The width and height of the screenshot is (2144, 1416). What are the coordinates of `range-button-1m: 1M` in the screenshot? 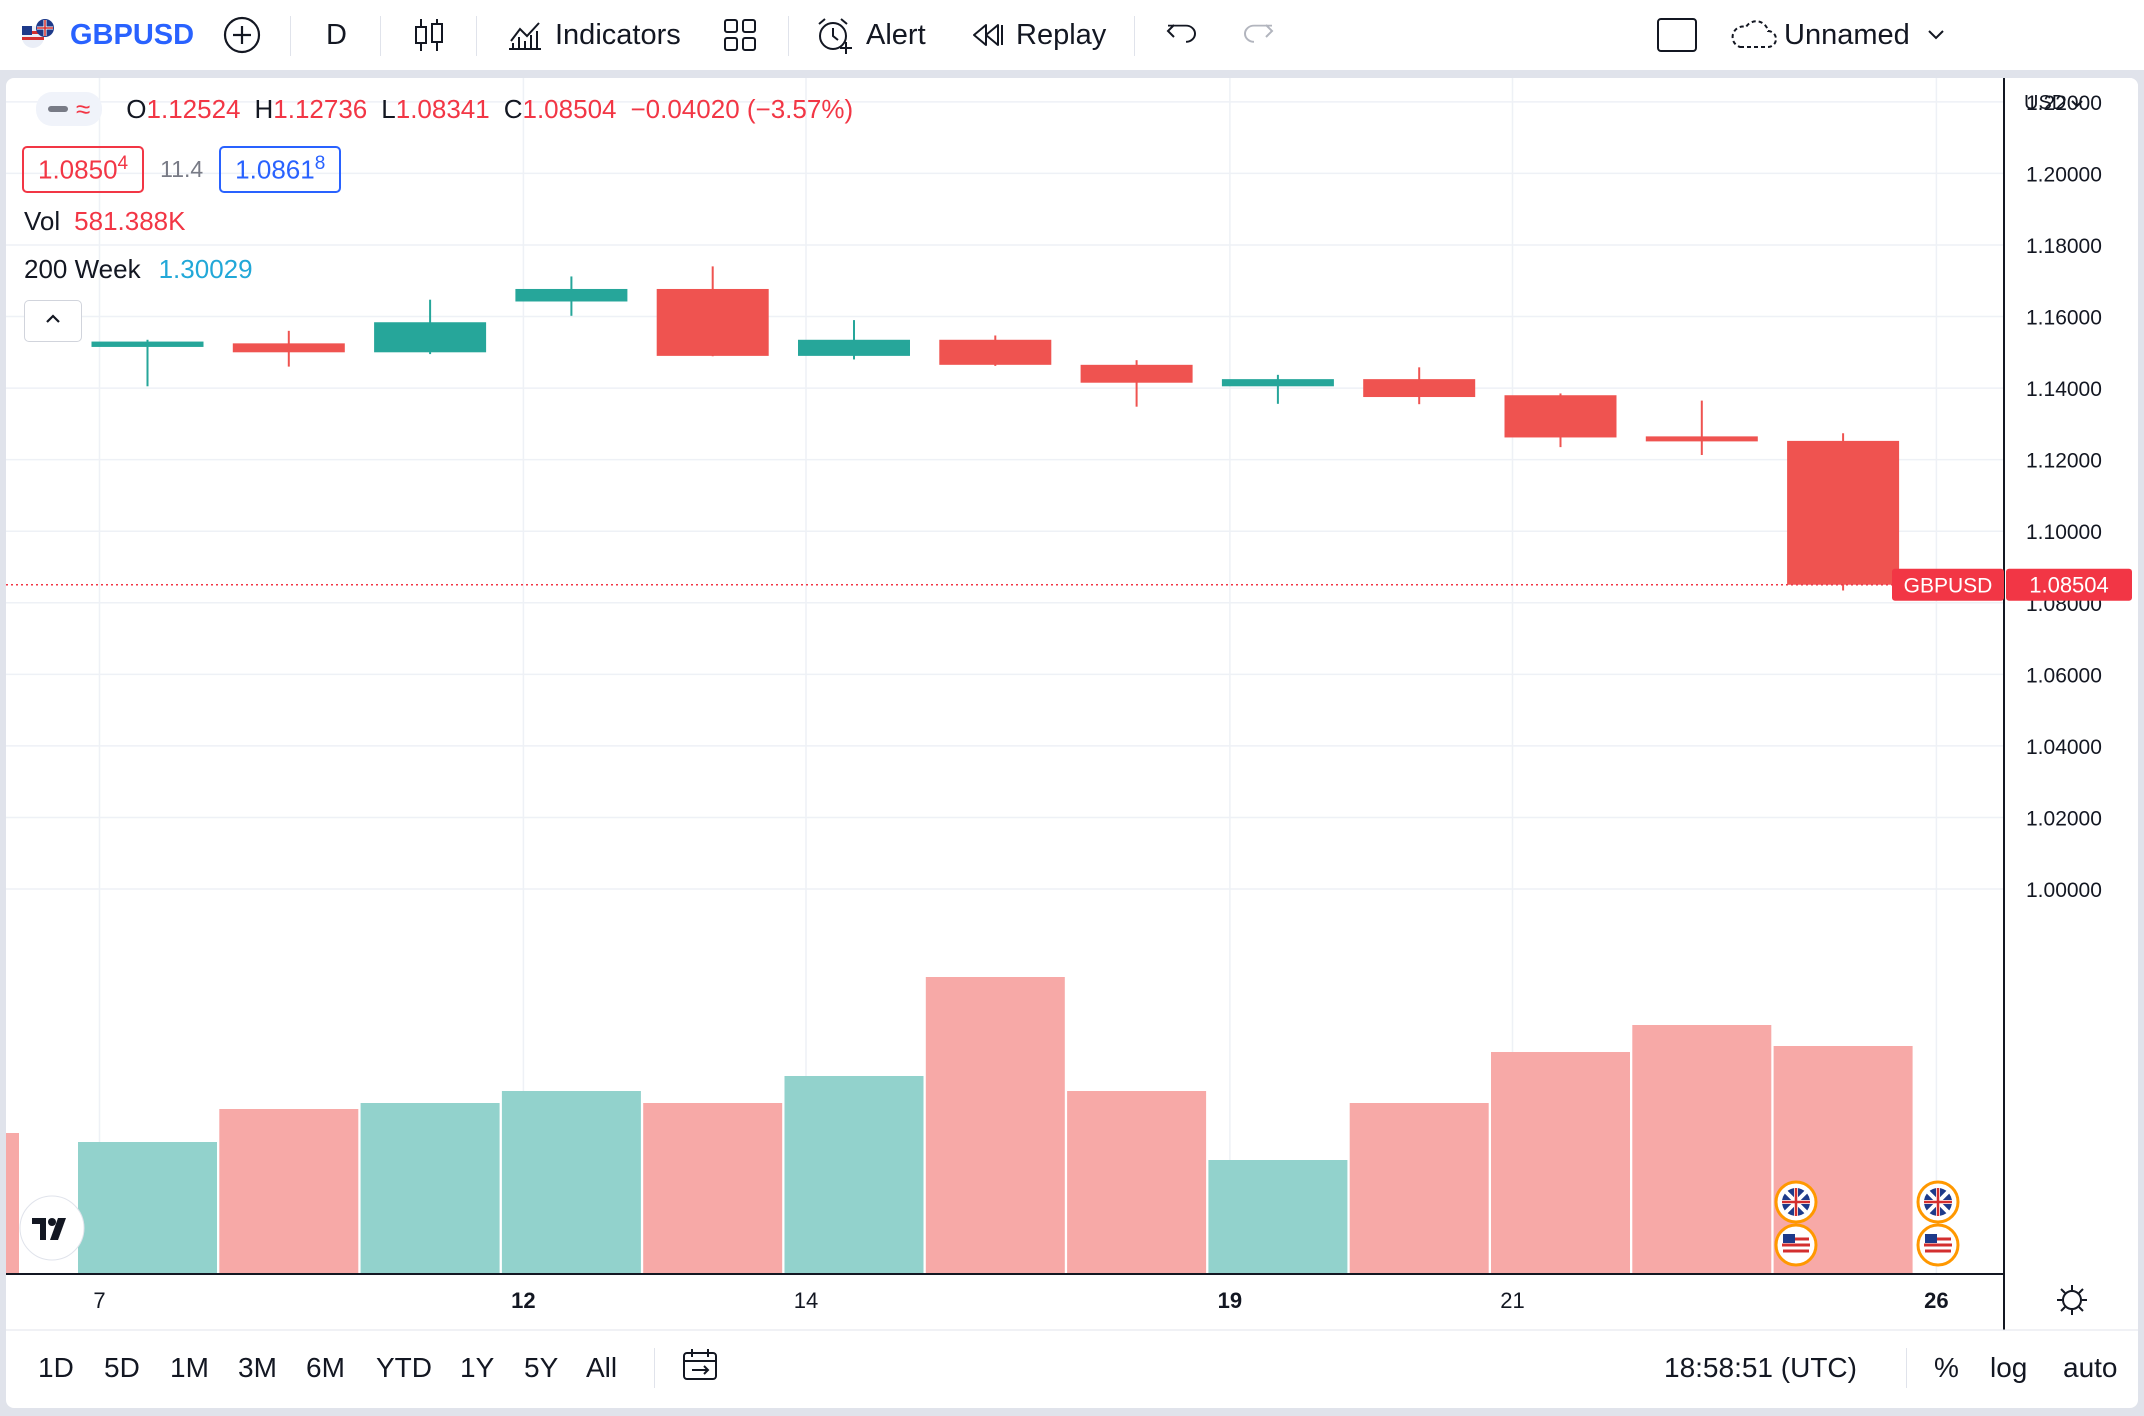 It's located at (189, 1368).